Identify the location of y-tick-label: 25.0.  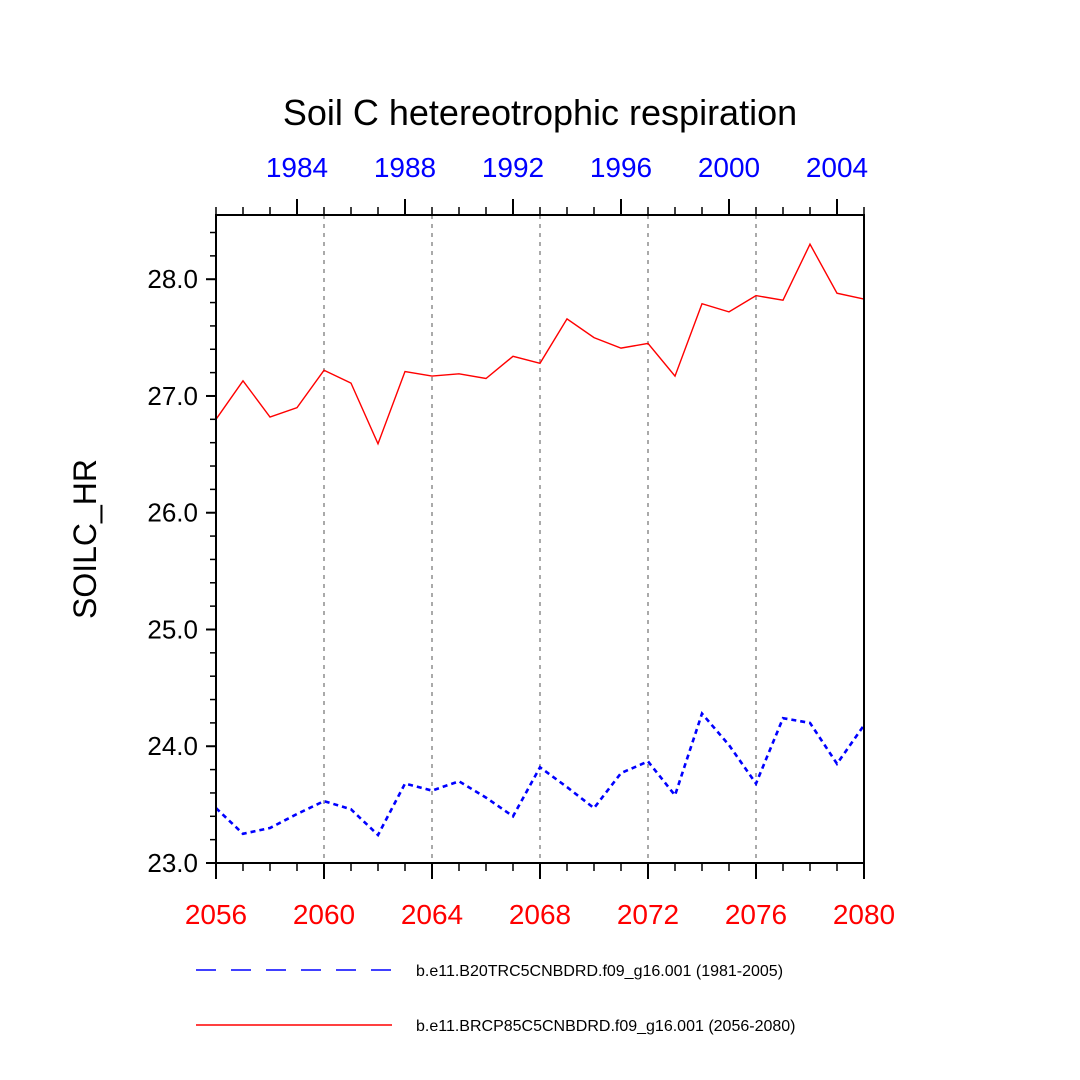
(172, 629).